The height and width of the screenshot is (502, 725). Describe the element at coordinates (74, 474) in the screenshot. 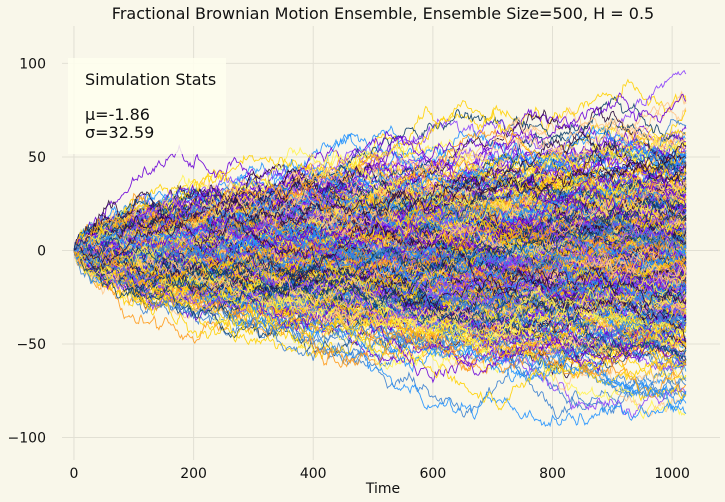

I see `x-tick-label: 0` at that location.